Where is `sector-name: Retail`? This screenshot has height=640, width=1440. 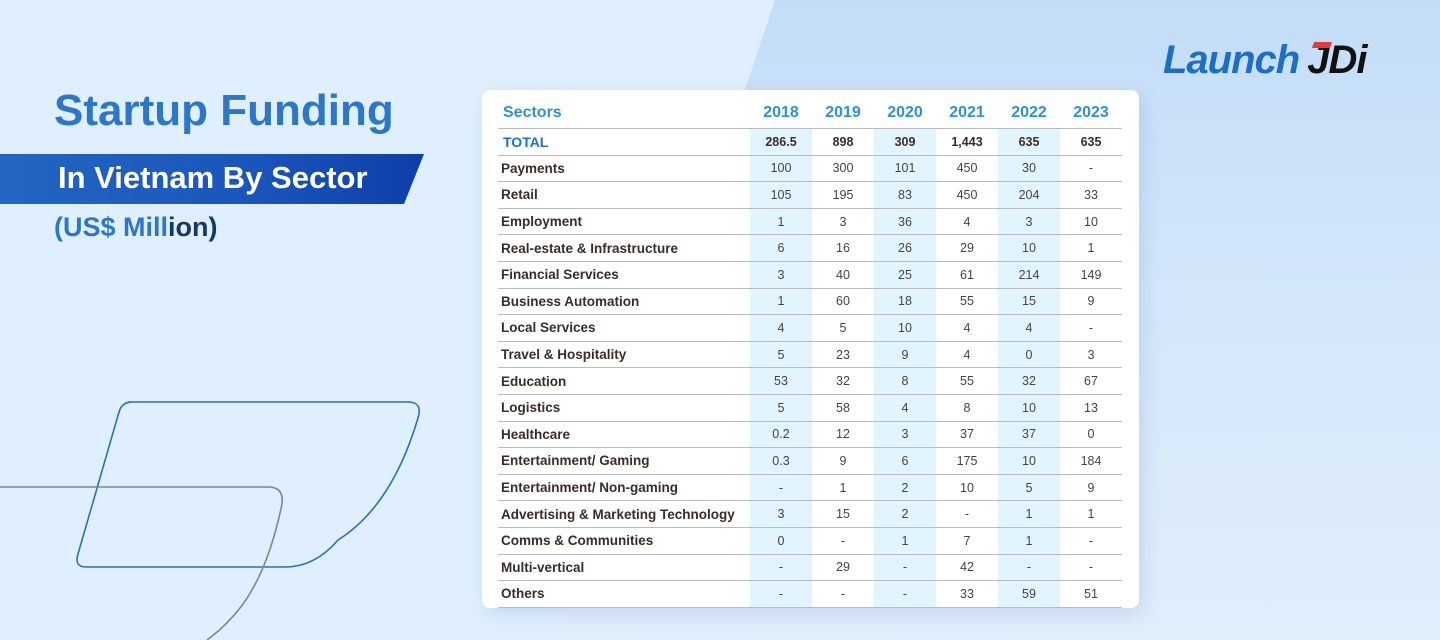 sector-name: Retail is located at coordinates (624, 195).